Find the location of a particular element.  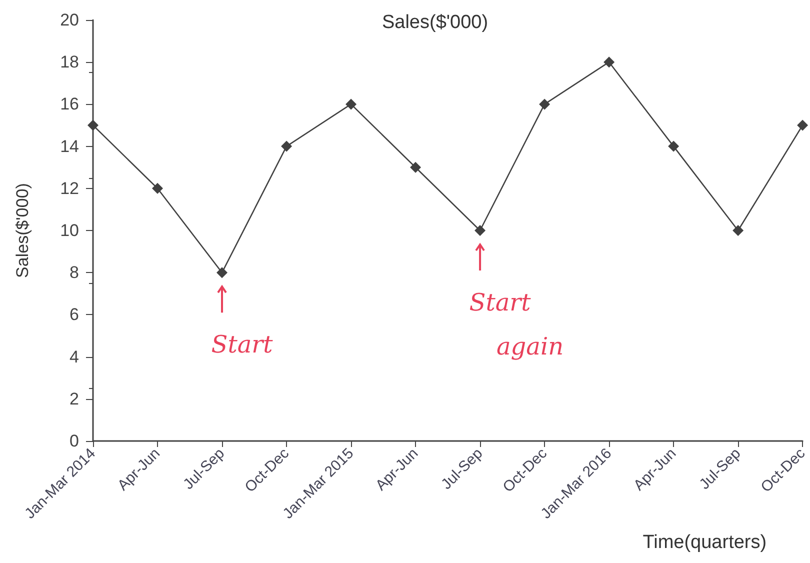

annotation: Start again is located at coordinates (516, 324).